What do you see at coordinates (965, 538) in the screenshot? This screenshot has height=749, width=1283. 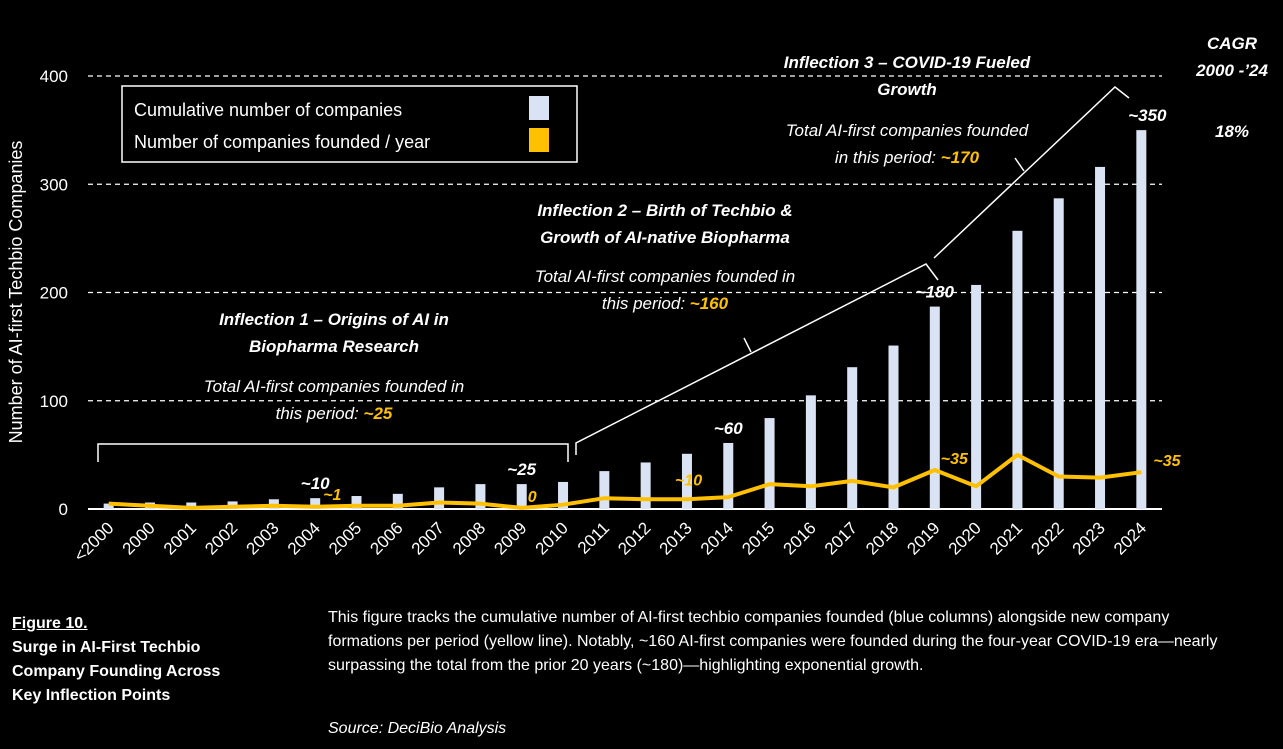 I see `x-tick-label: 2020` at bounding box center [965, 538].